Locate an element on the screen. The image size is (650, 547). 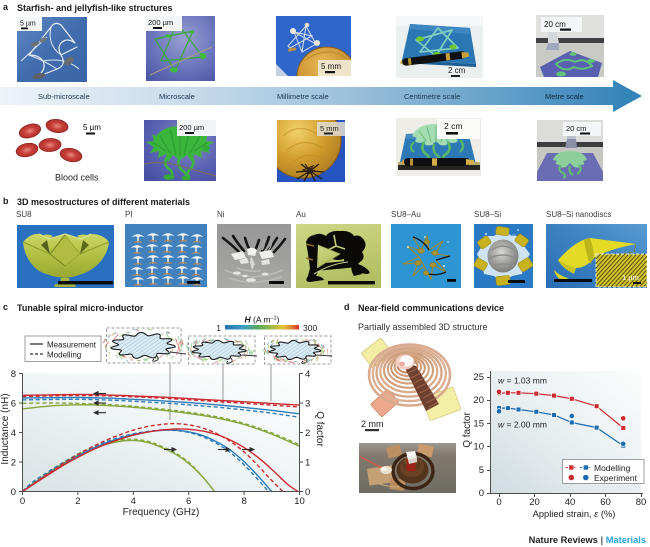
svg-text: 1 µm is located at coordinates (630, 277).